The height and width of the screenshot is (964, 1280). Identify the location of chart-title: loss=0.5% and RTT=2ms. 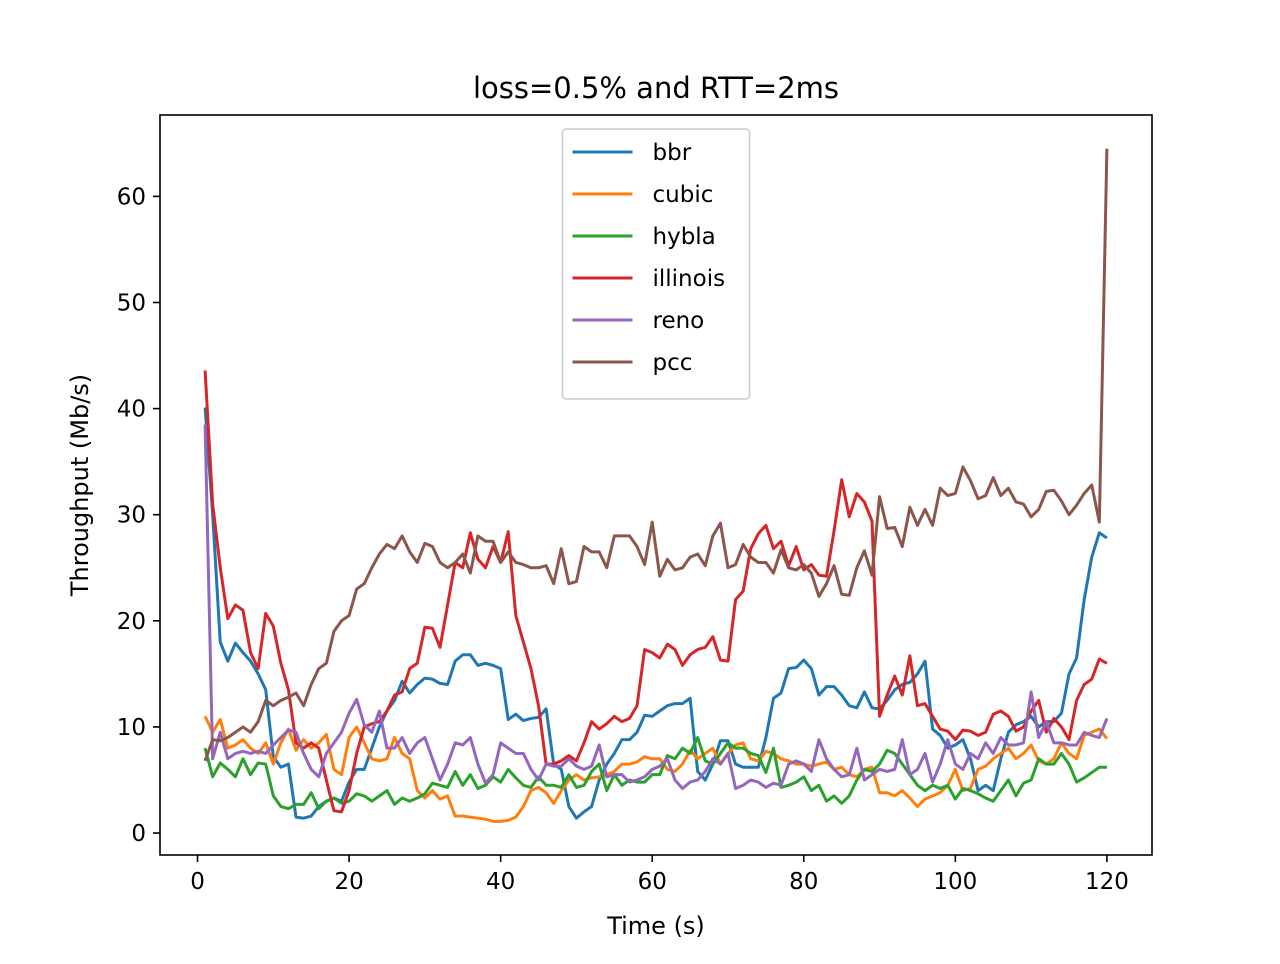
(656, 88).